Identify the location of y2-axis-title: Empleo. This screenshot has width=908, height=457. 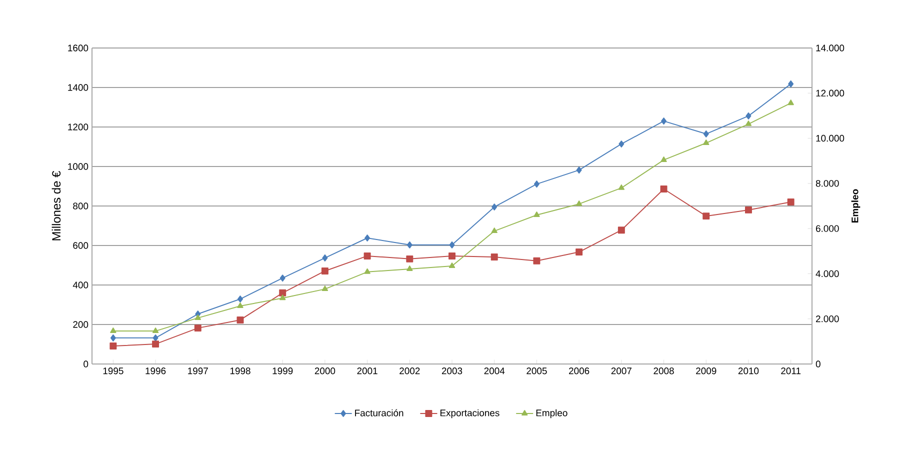
(855, 205).